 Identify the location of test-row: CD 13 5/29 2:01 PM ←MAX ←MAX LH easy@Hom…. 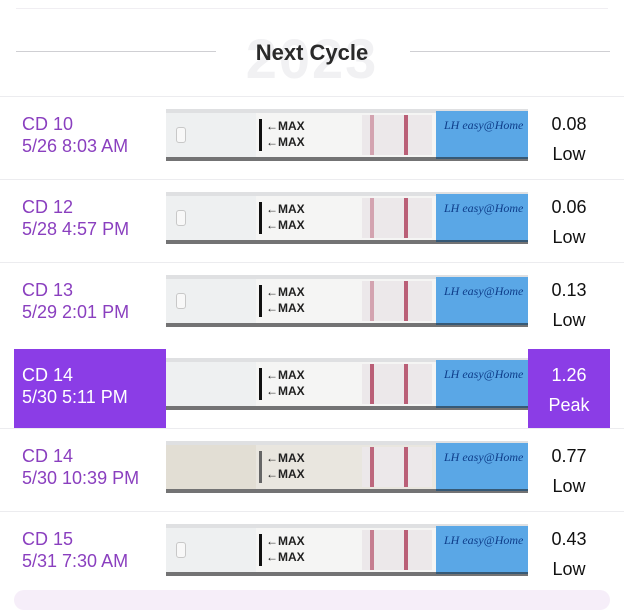
(312, 303).